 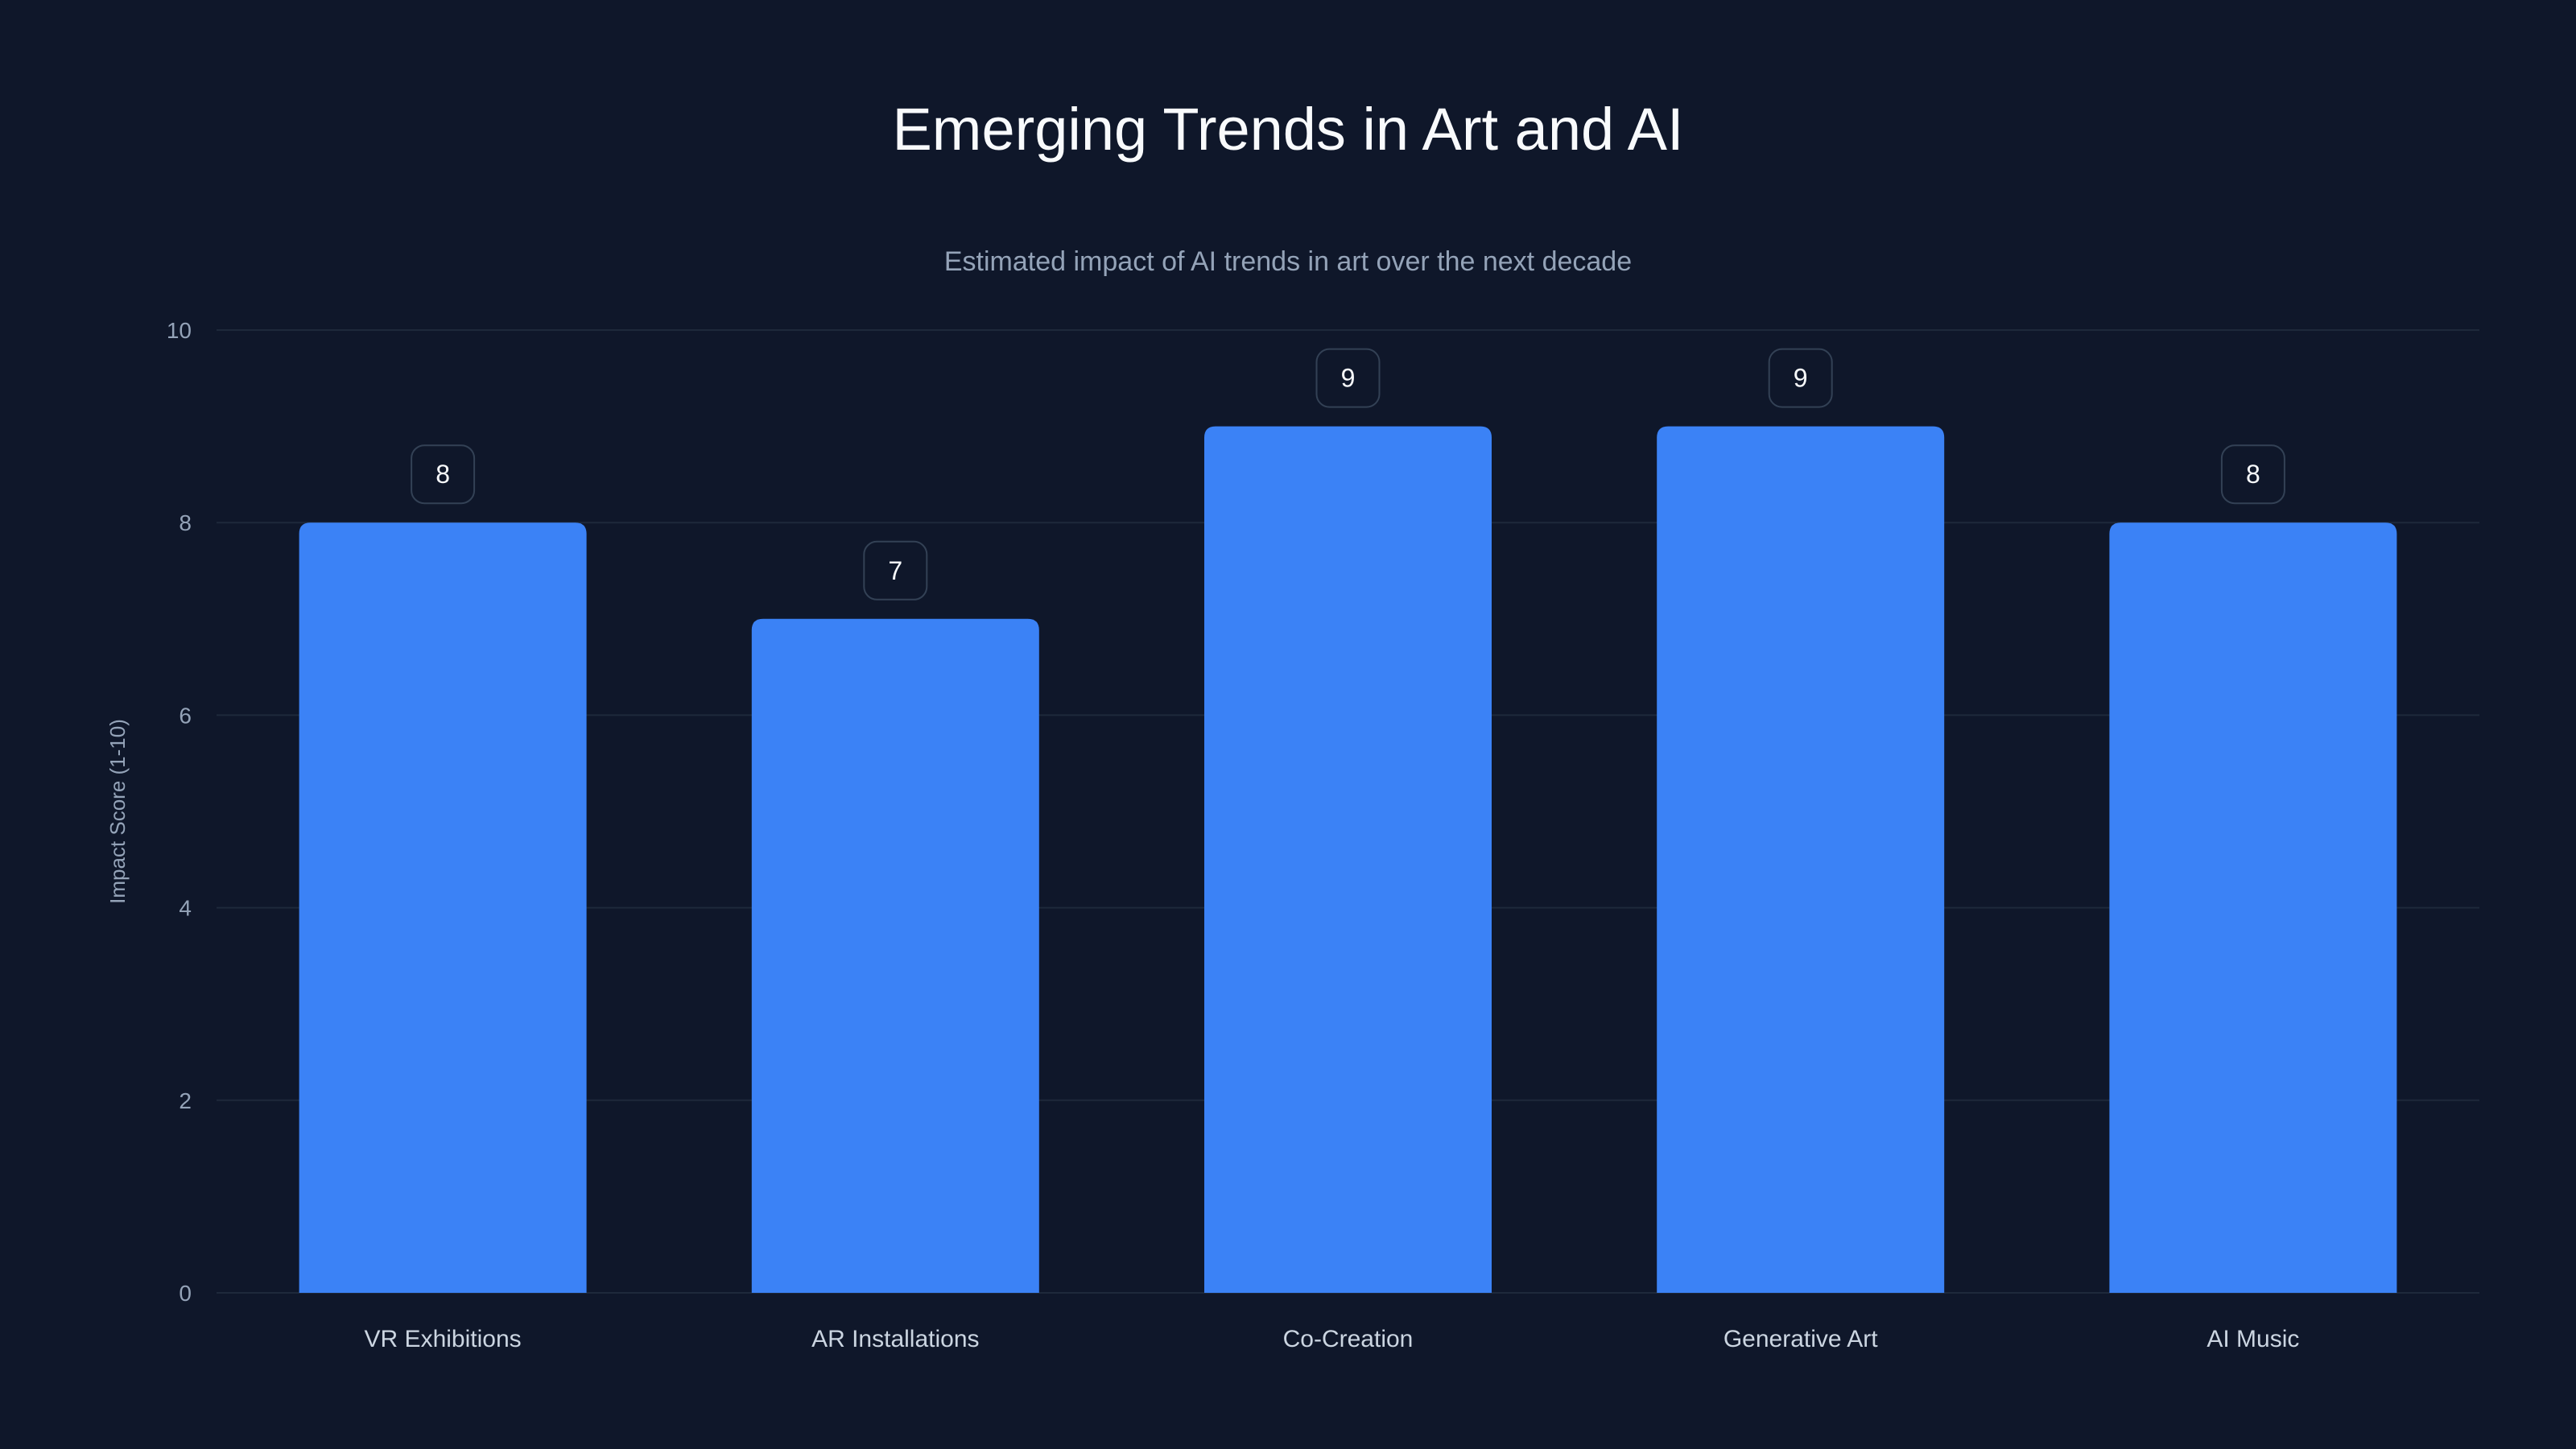 I want to click on y-tick-label: 8, so click(x=185, y=522).